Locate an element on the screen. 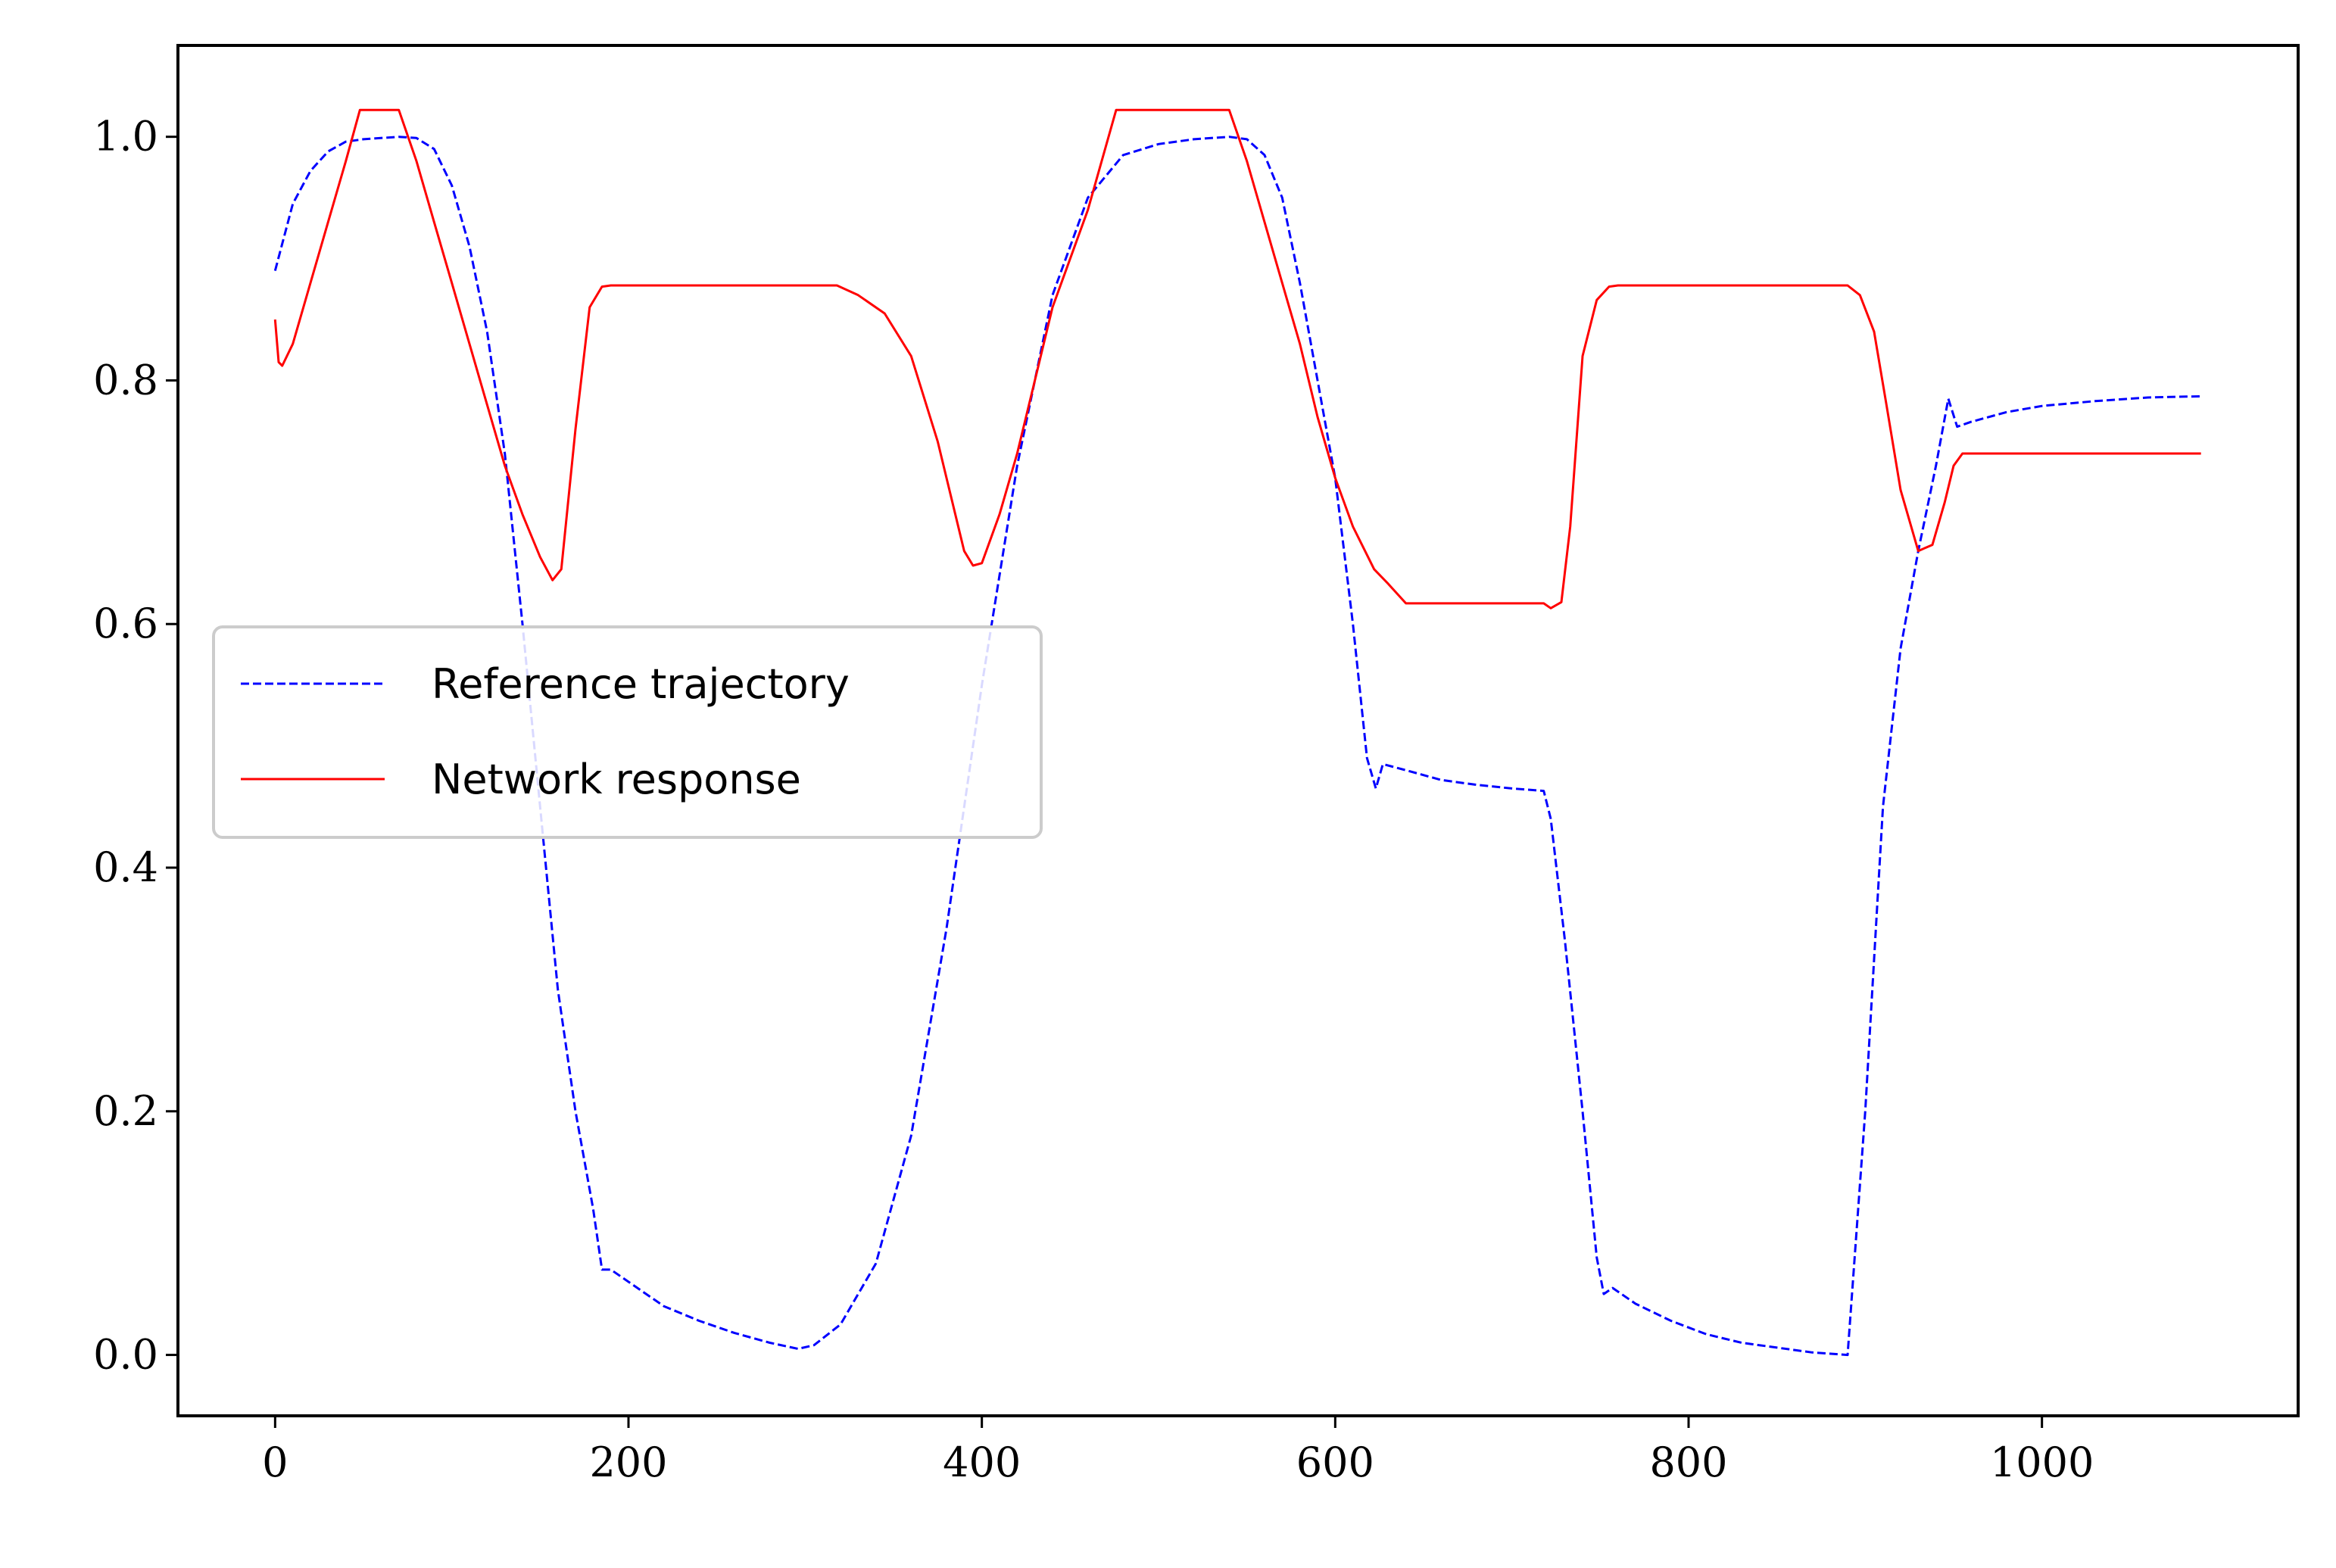 This screenshot has width=2336, height=1568. legend-label-reference-trajectory: Reference trajectory is located at coordinates (641, 684).